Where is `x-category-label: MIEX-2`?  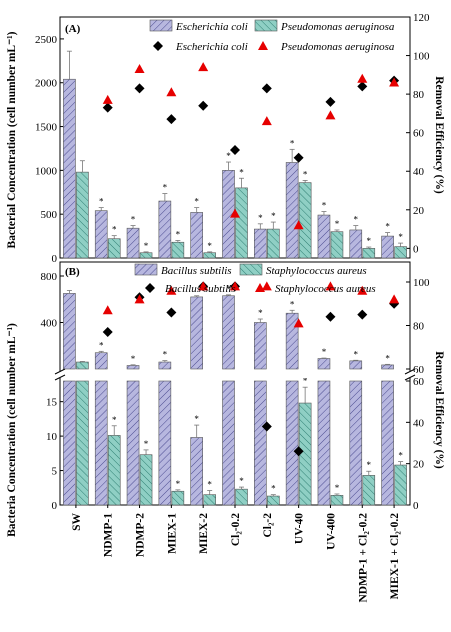
x-category-label: MIEX-2 is located at coordinates (204, 533).